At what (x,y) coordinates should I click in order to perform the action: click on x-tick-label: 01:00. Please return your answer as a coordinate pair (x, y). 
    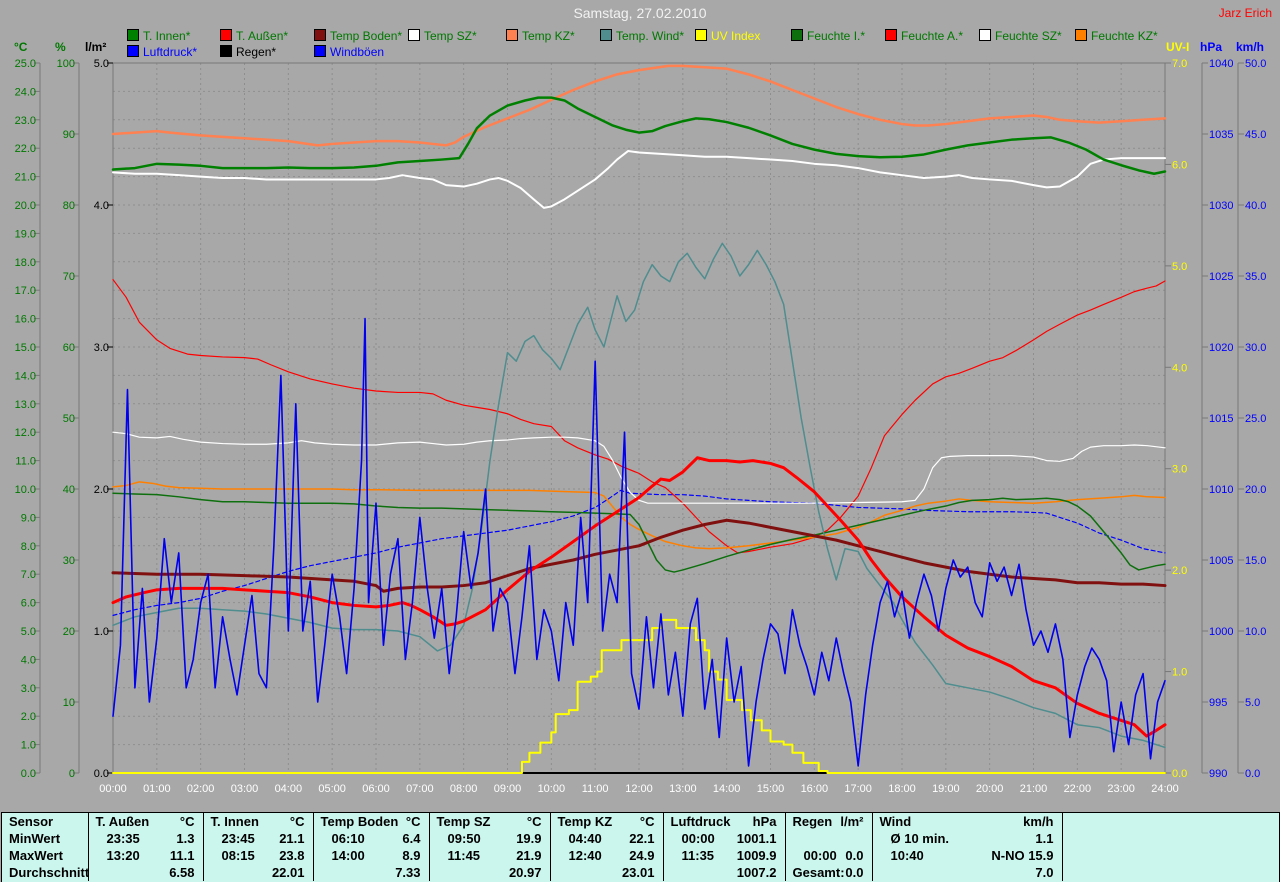
    Looking at the image, I should click on (157, 789).